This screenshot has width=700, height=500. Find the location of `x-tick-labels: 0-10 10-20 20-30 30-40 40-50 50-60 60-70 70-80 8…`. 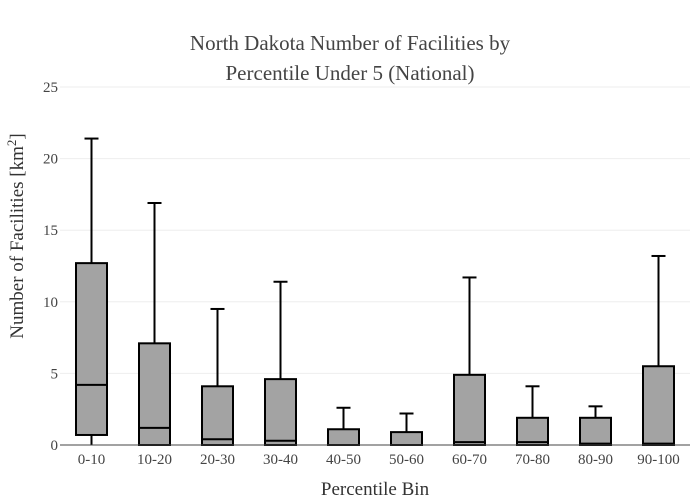

x-tick-labels: 0-10 10-20 20-30 30-40 40-50 50-60 60-70 70-80 8… is located at coordinates (379, 460).